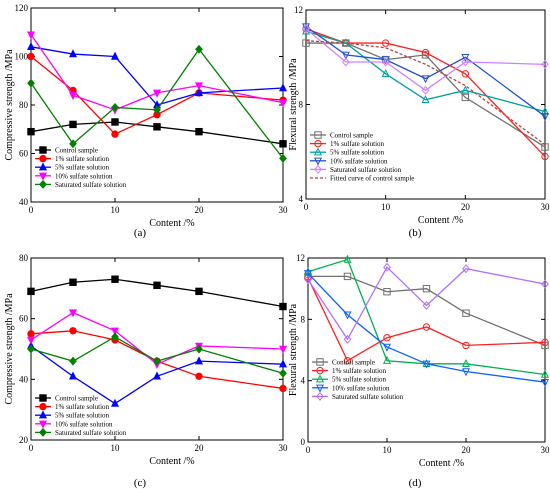 This screenshot has width=550, height=493. What do you see at coordinates (24, 440) in the screenshot?
I see `y-tick-label: 20` at bounding box center [24, 440].